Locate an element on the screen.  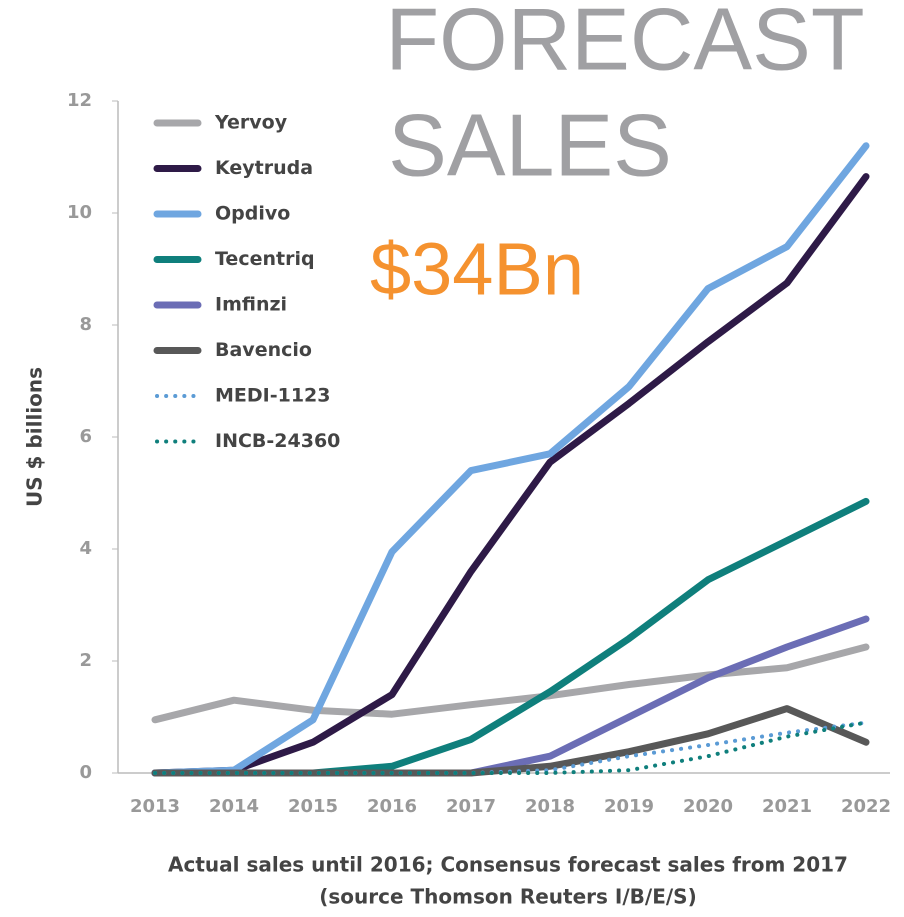
legend-label: INCB-24360 is located at coordinates (277, 441).